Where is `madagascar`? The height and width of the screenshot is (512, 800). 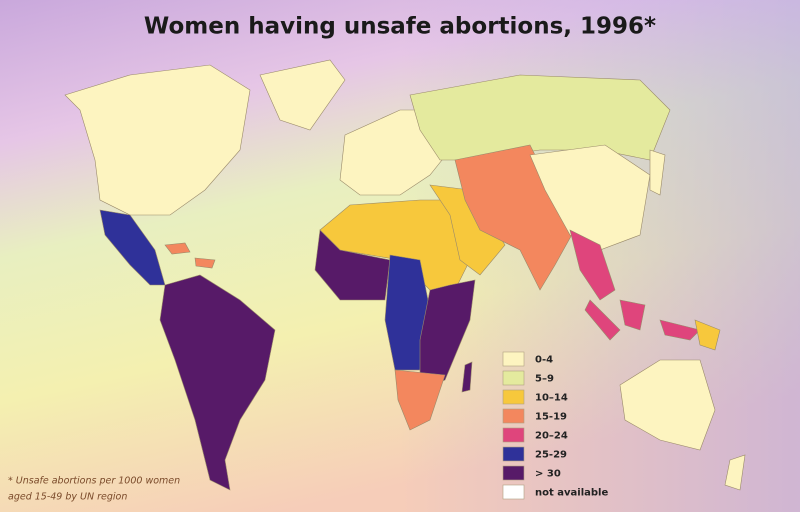
madagascar is located at coordinates (467, 377).